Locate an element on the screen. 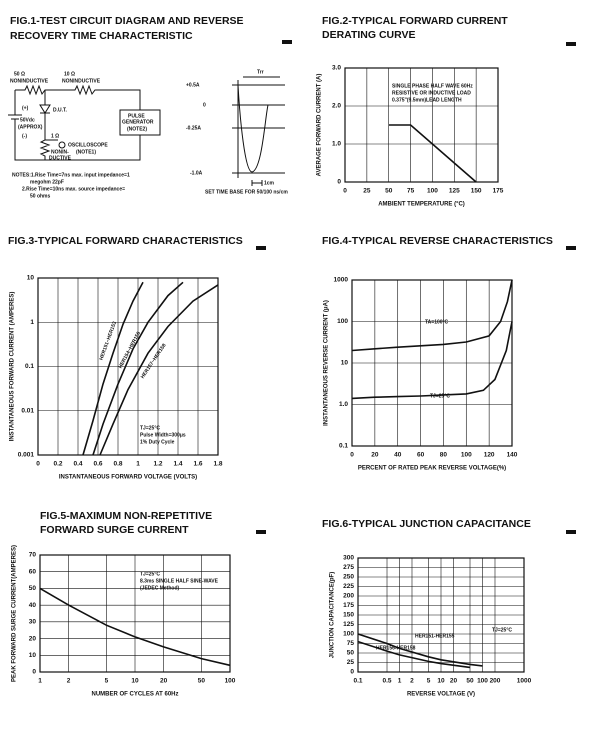 The width and height of the screenshot is (594, 730). y-tick-label: 225 is located at coordinates (348, 586).